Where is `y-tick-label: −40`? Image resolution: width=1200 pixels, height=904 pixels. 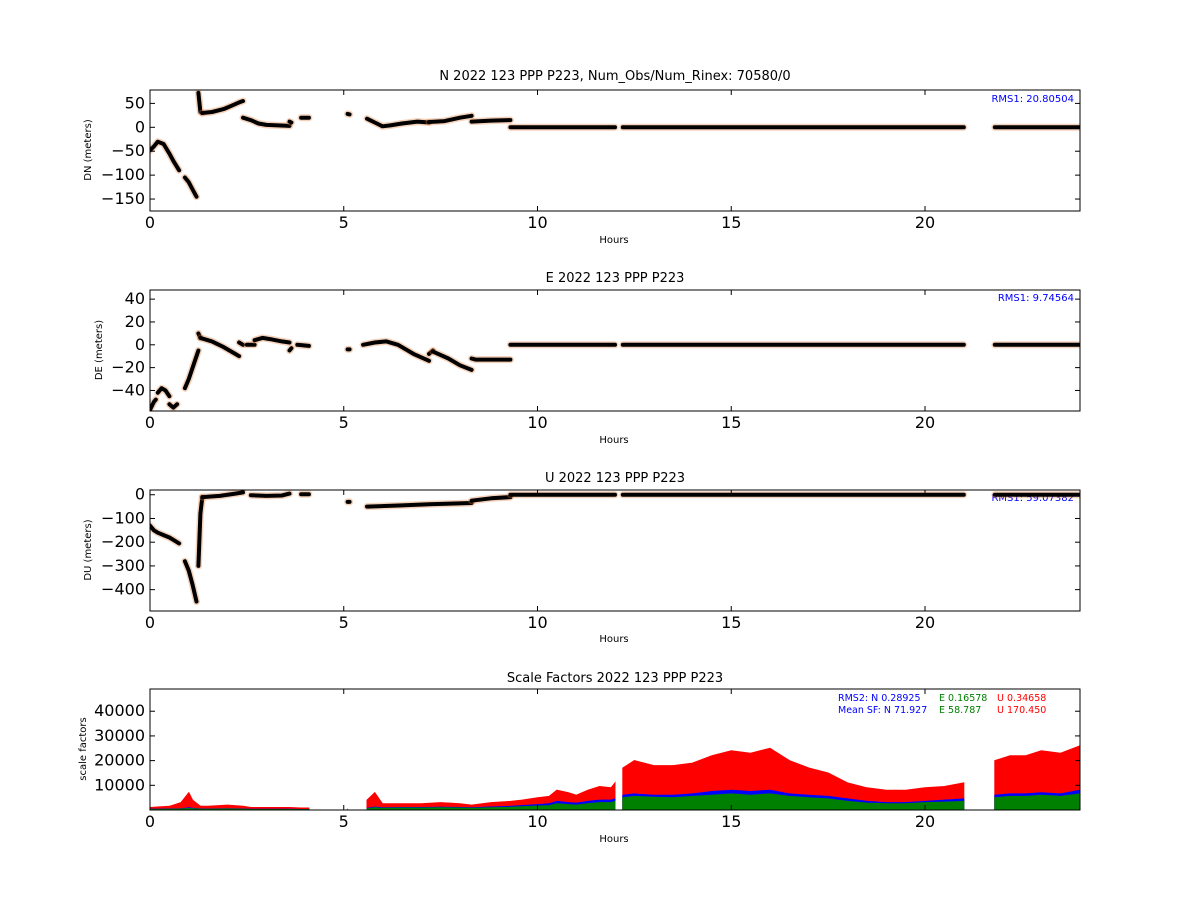 y-tick-label: −40 is located at coordinates (128, 389).